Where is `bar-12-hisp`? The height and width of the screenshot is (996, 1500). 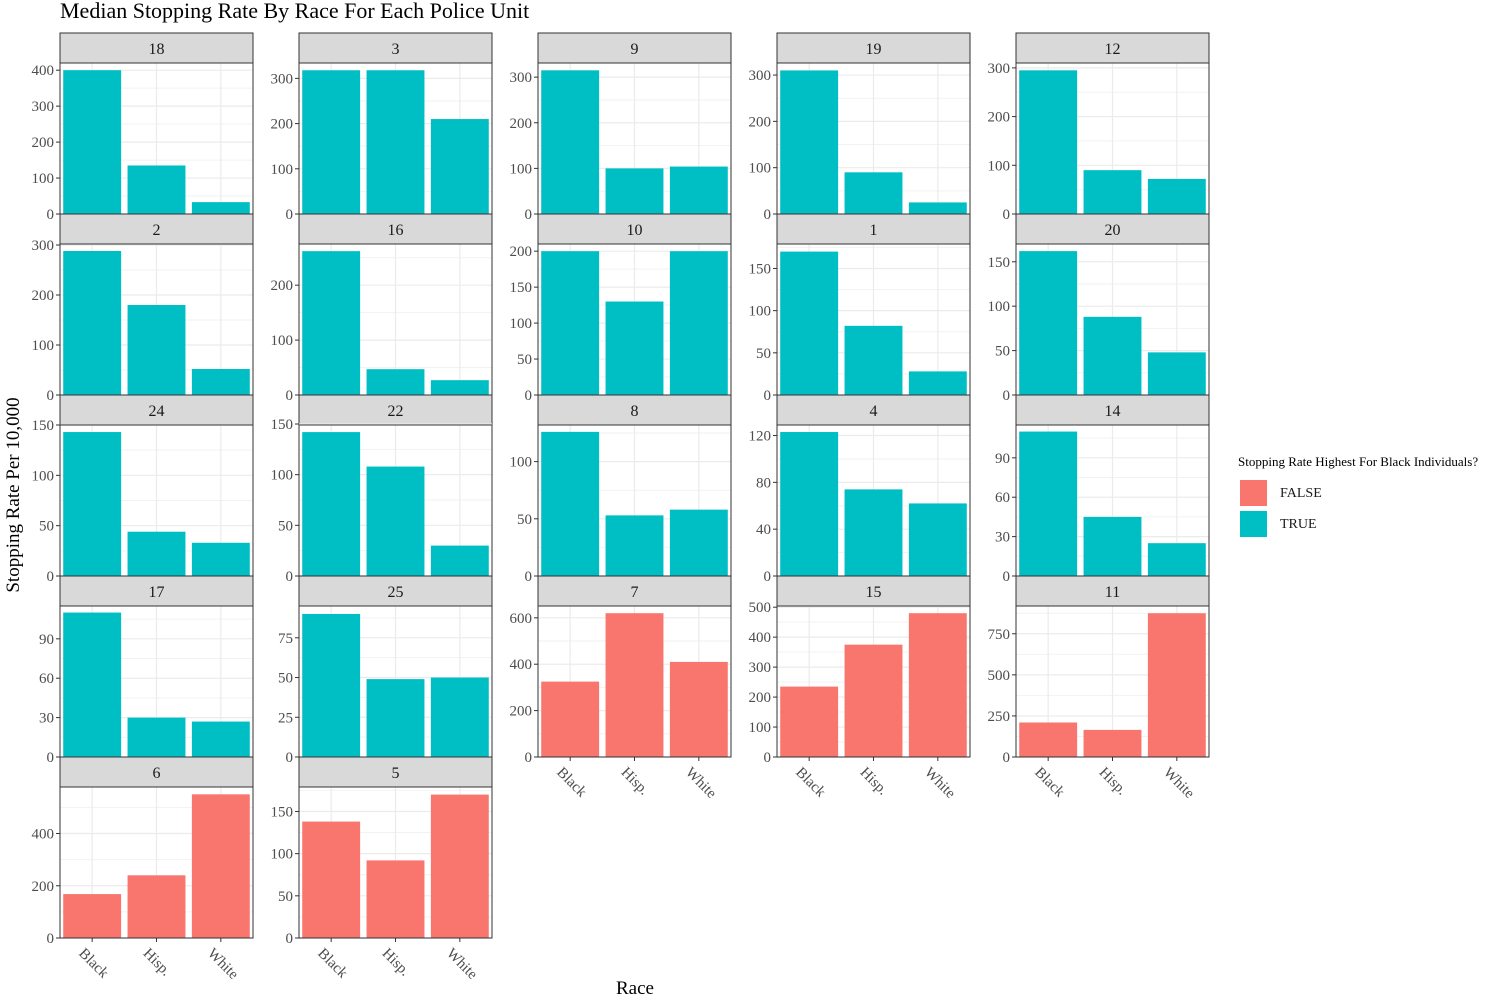
bar-12-hisp is located at coordinates (1112, 192).